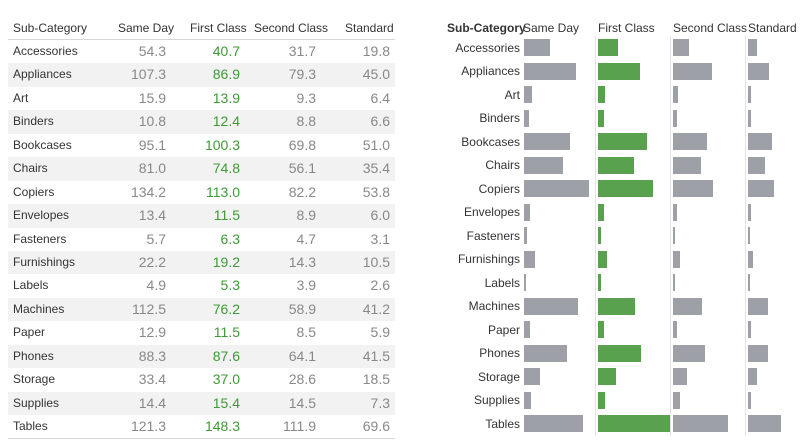 The height and width of the screenshot is (447, 800). I want to click on value-same-day: 10.8, so click(152, 121).